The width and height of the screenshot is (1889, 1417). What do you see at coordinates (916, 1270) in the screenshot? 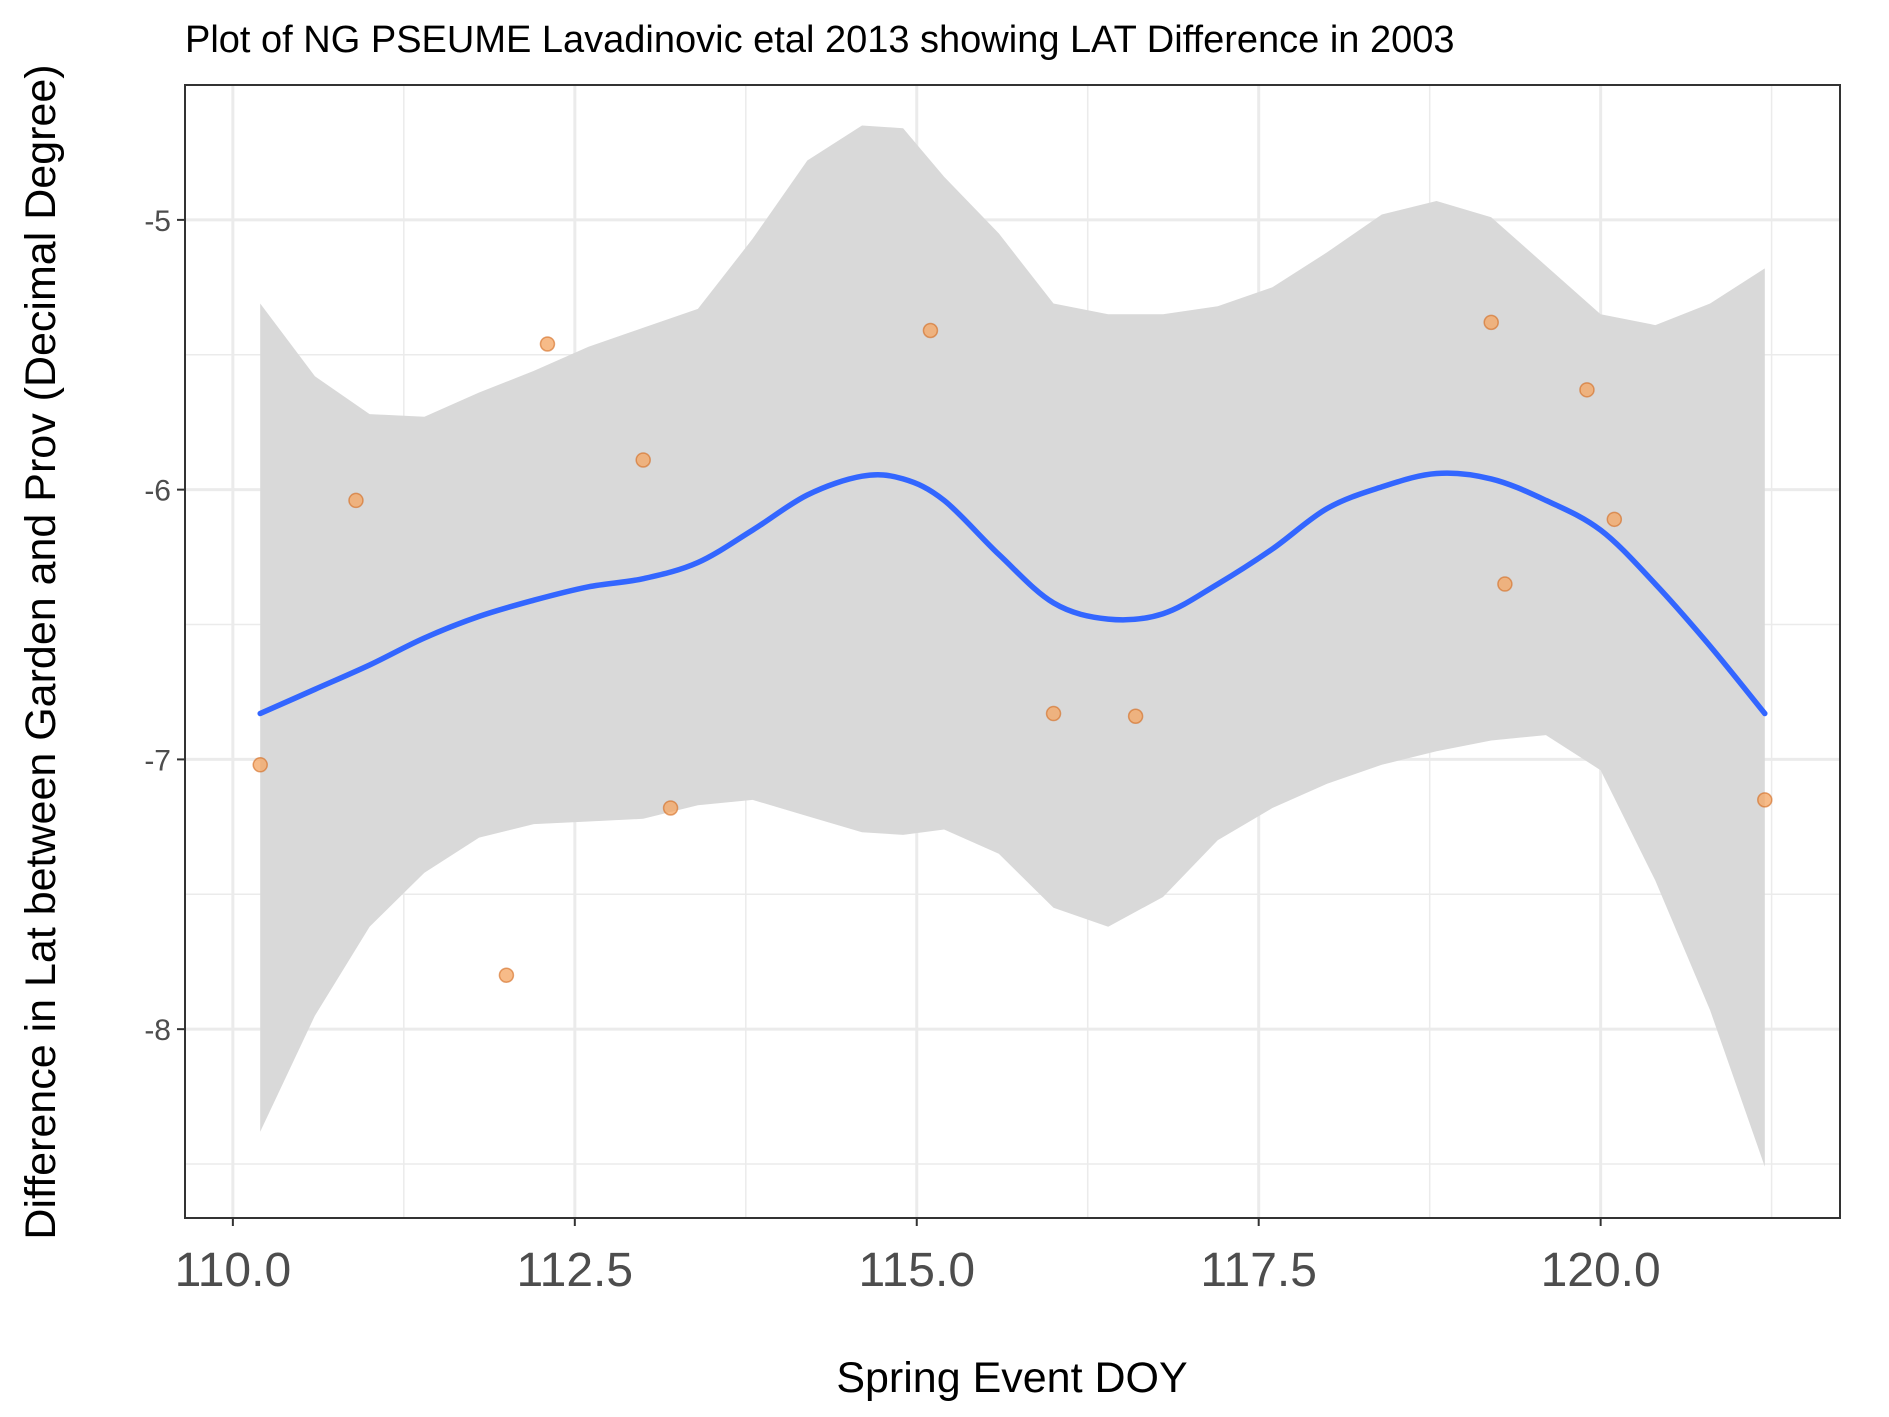
I see `x-tick-label: 115.0` at bounding box center [916, 1270].